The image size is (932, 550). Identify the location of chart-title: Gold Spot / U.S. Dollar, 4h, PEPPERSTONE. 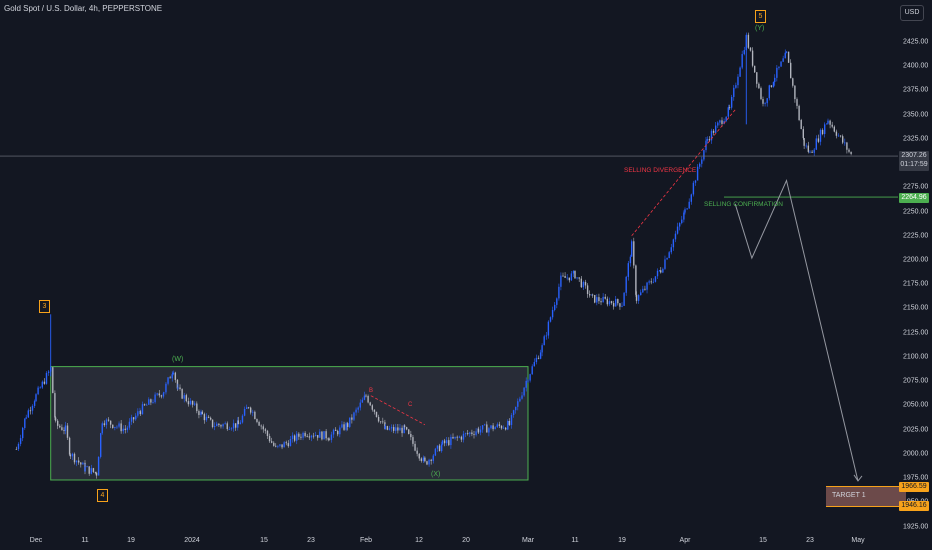
(83, 8).